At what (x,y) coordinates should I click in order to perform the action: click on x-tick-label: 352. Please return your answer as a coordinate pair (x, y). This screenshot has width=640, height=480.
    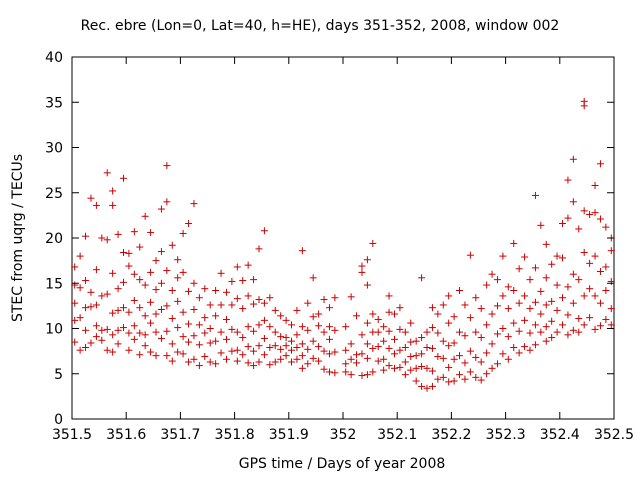
    Looking at the image, I should click on (343, 435).